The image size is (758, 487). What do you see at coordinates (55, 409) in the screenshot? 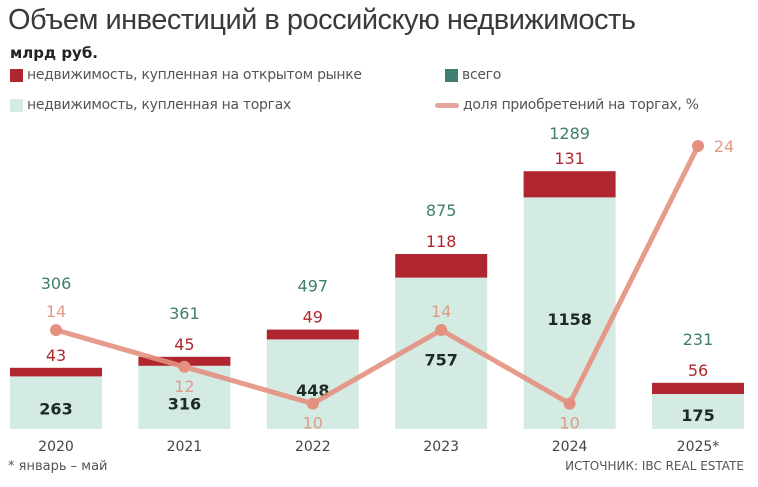
I see `value-label-auction: 263` at bounding box center [55, 409].